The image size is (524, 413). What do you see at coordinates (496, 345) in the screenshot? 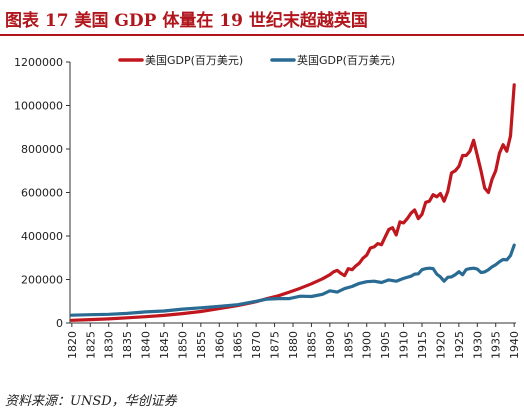
I see `x-tick-label: 1935` at bounding box center [496, 345].